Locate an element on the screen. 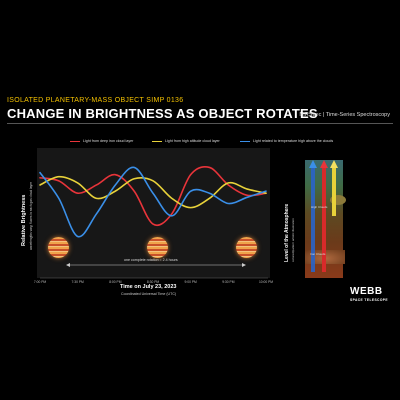  webb-logo: WEBB is located at coordinates (366, 291).